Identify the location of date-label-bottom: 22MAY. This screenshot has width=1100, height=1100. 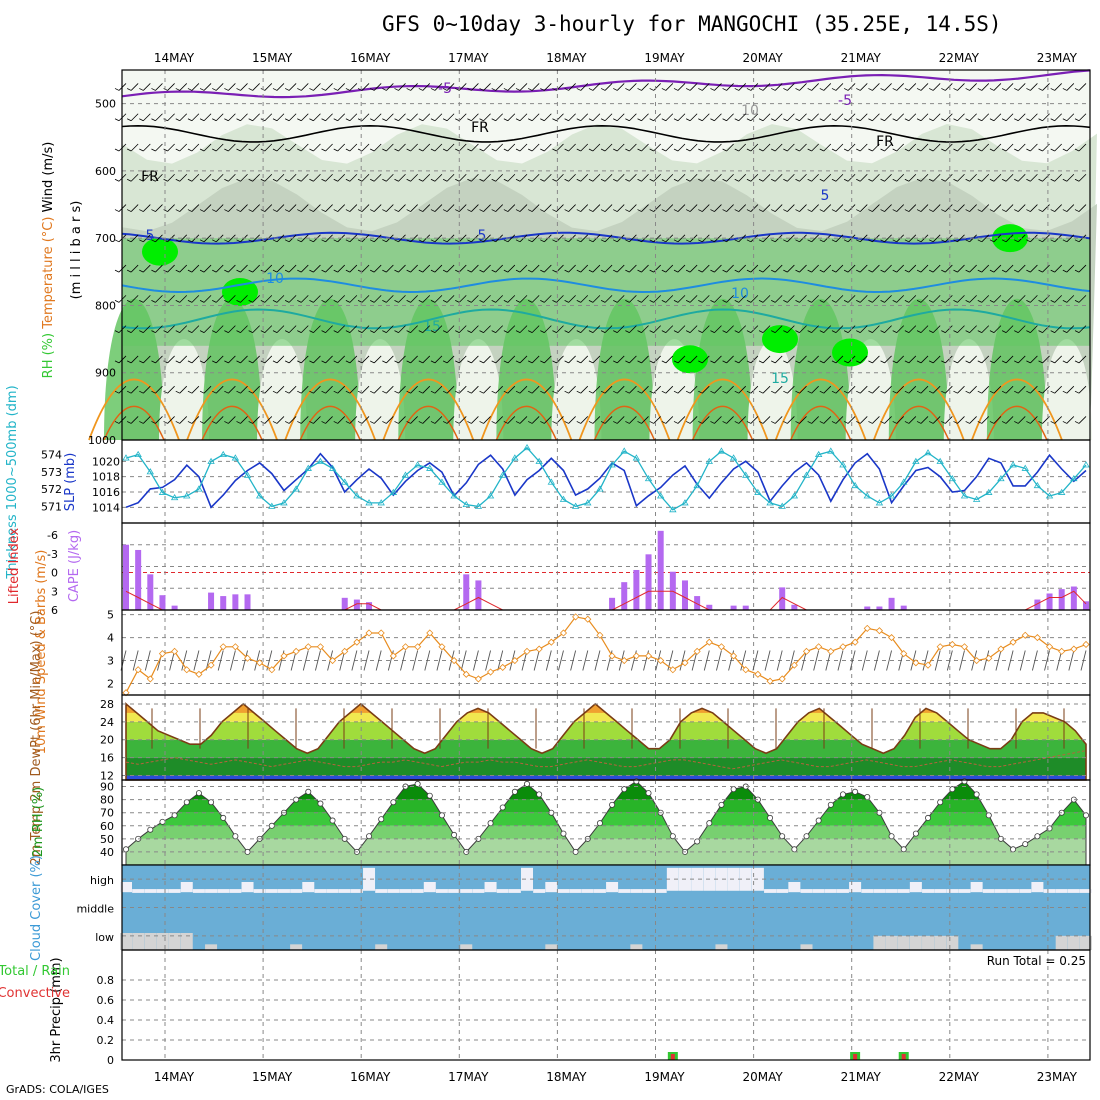
(959, 1077).